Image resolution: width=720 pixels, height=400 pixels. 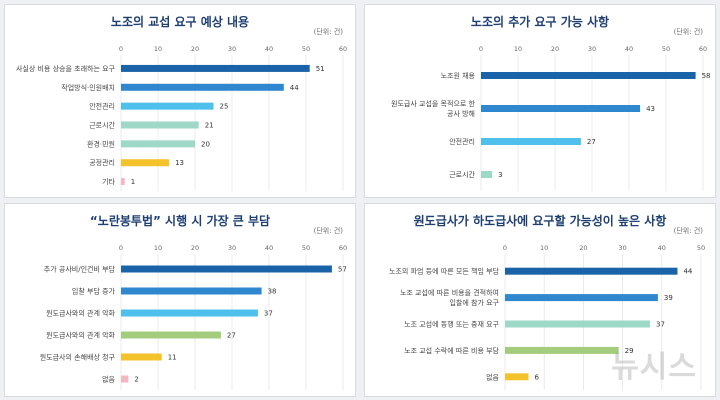 I want to click on chart-title: 원도급사가 하도급사에 요구할 가능성이 높은 사항, so click(x=540, y=221).